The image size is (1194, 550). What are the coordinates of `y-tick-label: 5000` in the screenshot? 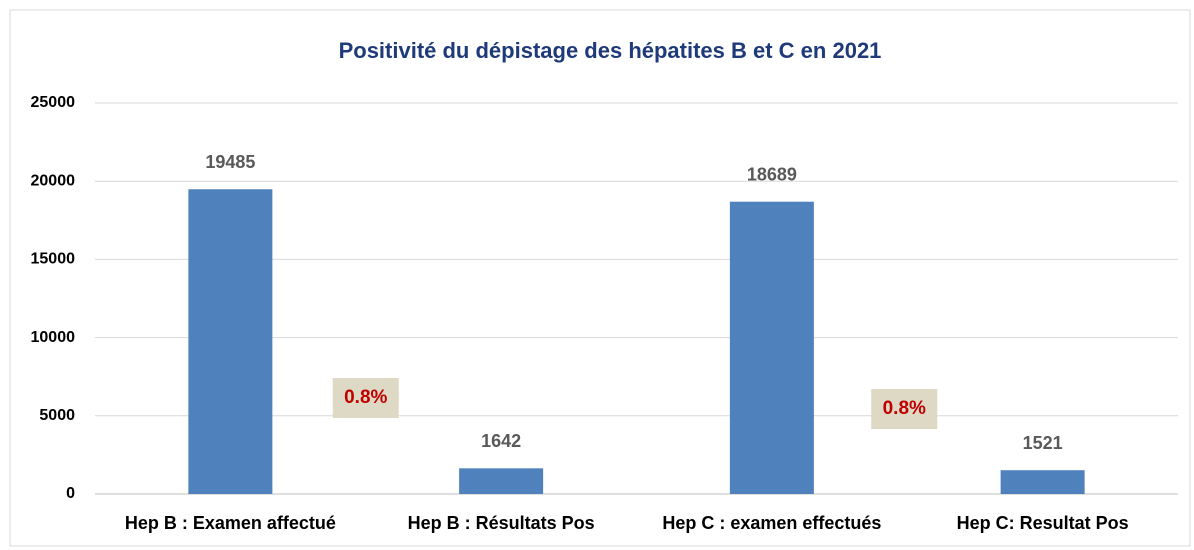 It's located at (57, 415).